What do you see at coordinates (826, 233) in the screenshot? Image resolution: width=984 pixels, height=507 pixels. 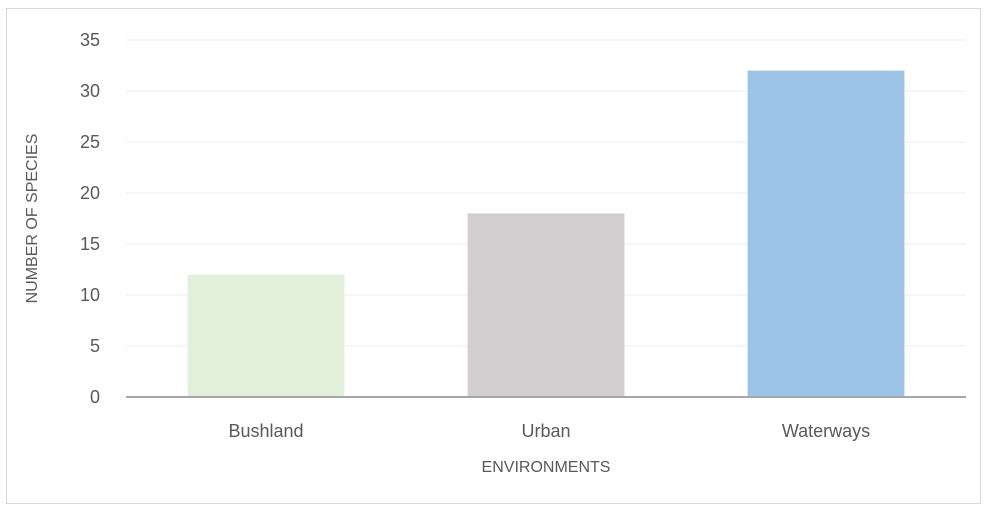 I see `bar-waterways` at bounding box center [826, 233].